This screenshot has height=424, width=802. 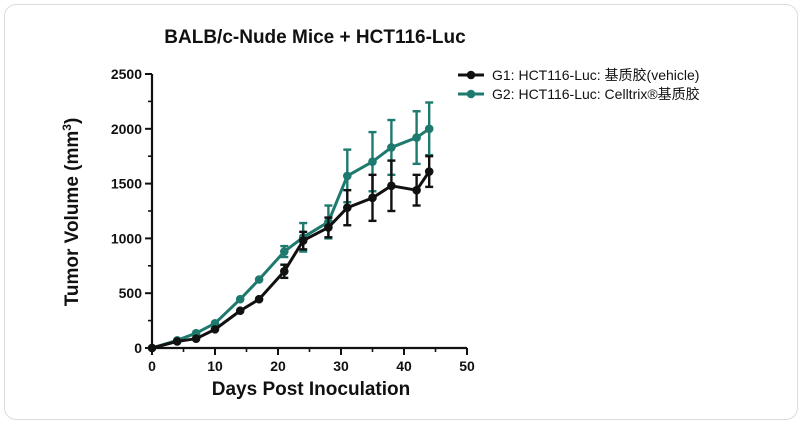 I want to click on y-tick-label: 2000, so click(x=126, y=129).